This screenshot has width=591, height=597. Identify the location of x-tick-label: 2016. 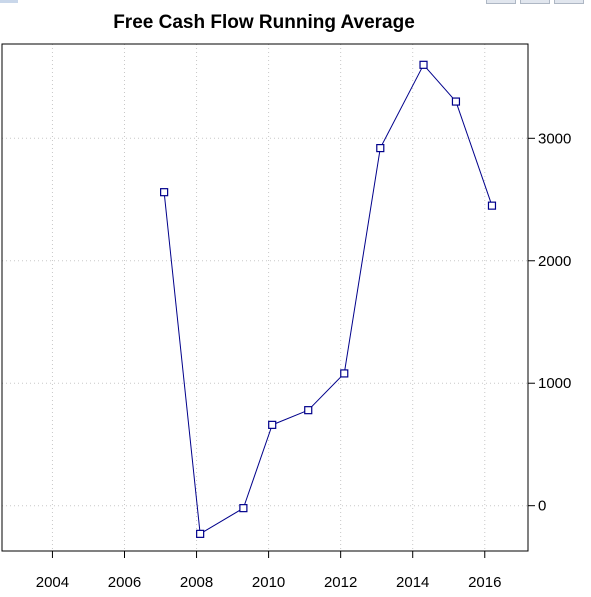
(484, 582).